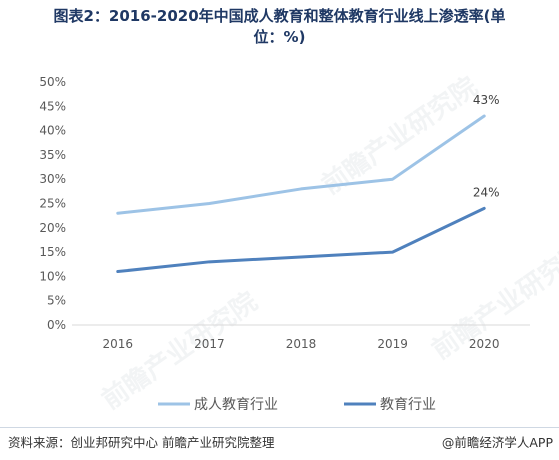 The image size is (559, 460). I want to click on x-tick-label: 2018, so click(301, 344).